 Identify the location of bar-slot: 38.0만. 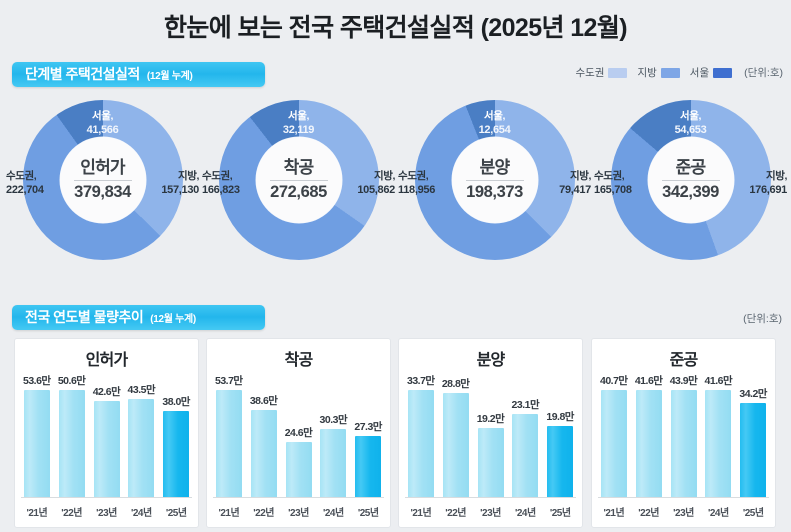
(176, 435).